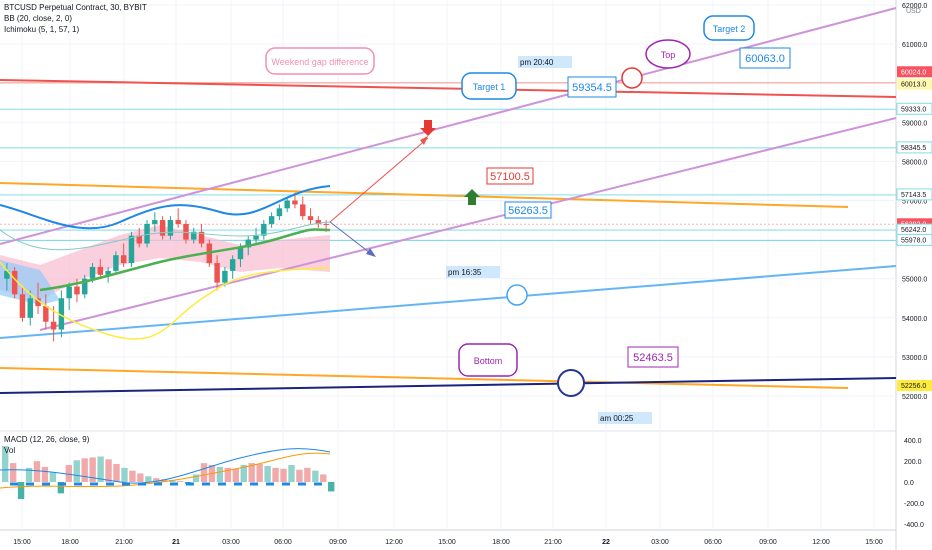 This screenshot has width=932, height=550. I want to click on time-tick-label: 15:00, so click(447, 542).